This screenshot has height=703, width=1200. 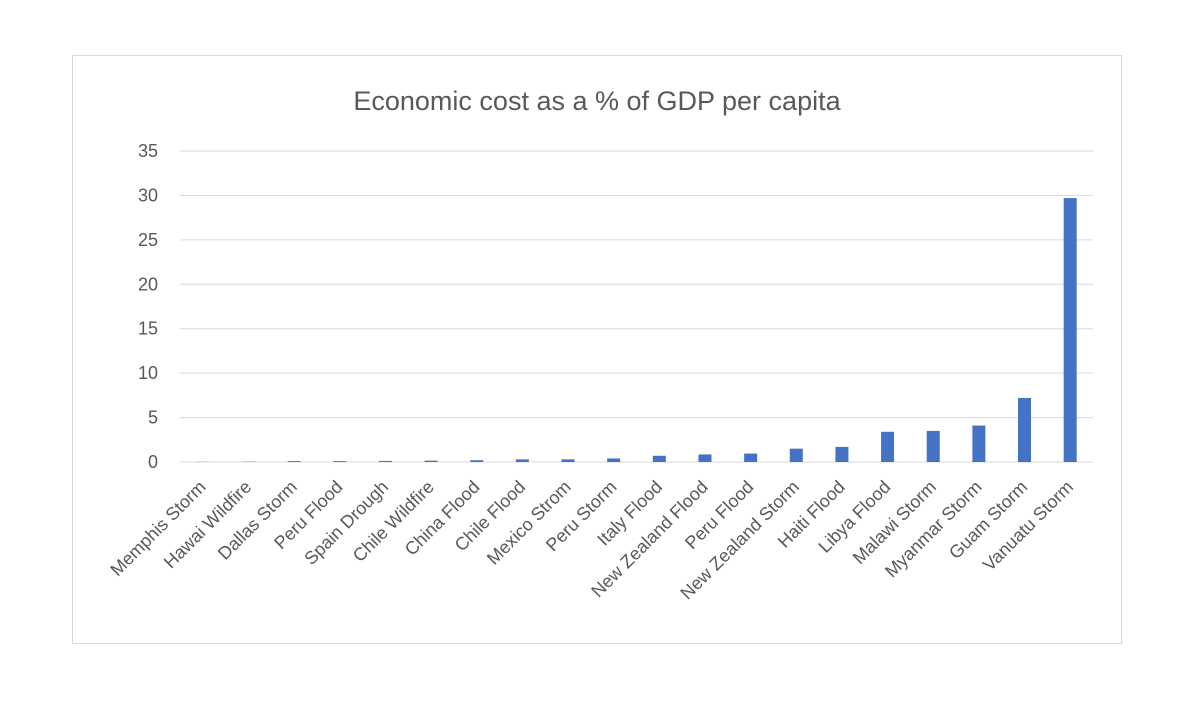 I want to click on y-tick-label: 10, so click(x=148, y=373).